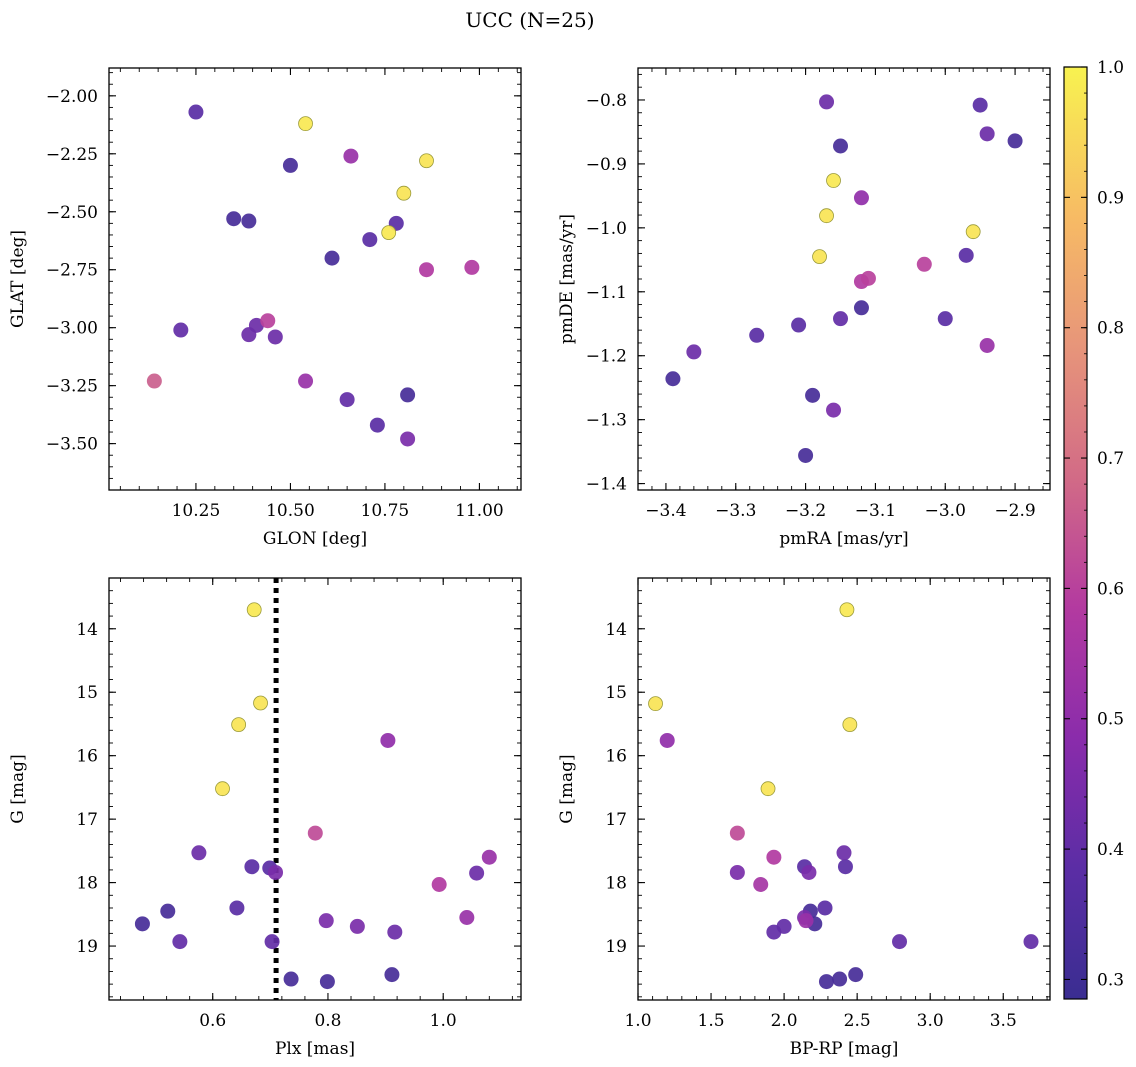 This screenshot has width=1136, height=1067. What do you see at coordinates (1003, 1021) in the screenshot?
I see `x-tick-label: 3.5` at bounding box center [1003, 1021].